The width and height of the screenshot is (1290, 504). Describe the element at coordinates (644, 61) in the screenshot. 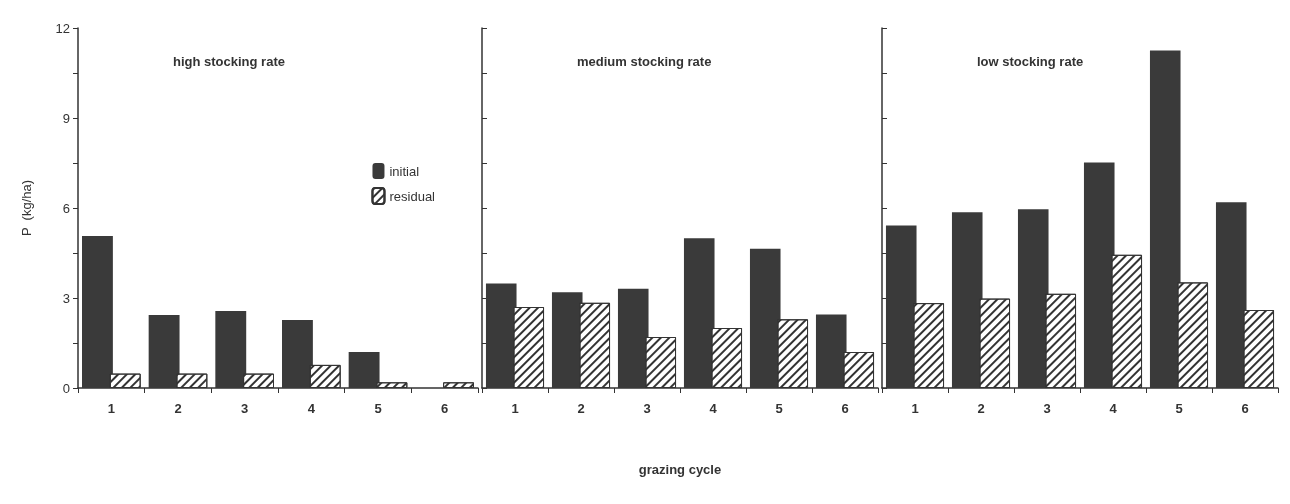

I see `text: medium stocking rate` at that location.